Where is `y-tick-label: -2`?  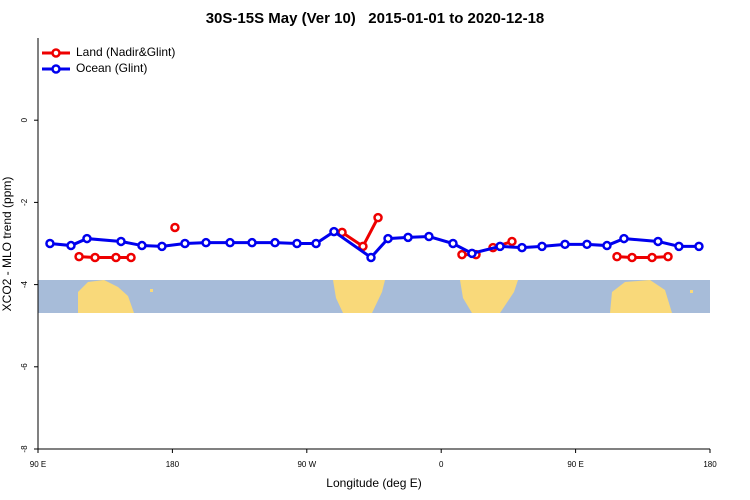
y-tick-label: -2 is located at coordinates (24, 202).